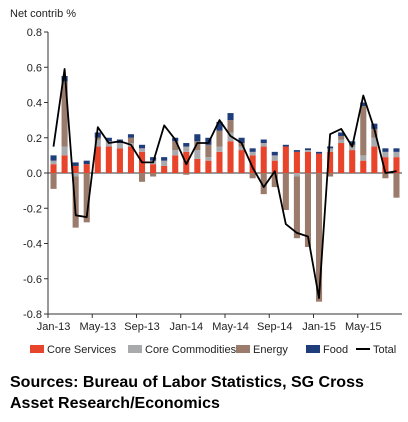  I want to click on legend-label-total: Total, so click(384, 350).